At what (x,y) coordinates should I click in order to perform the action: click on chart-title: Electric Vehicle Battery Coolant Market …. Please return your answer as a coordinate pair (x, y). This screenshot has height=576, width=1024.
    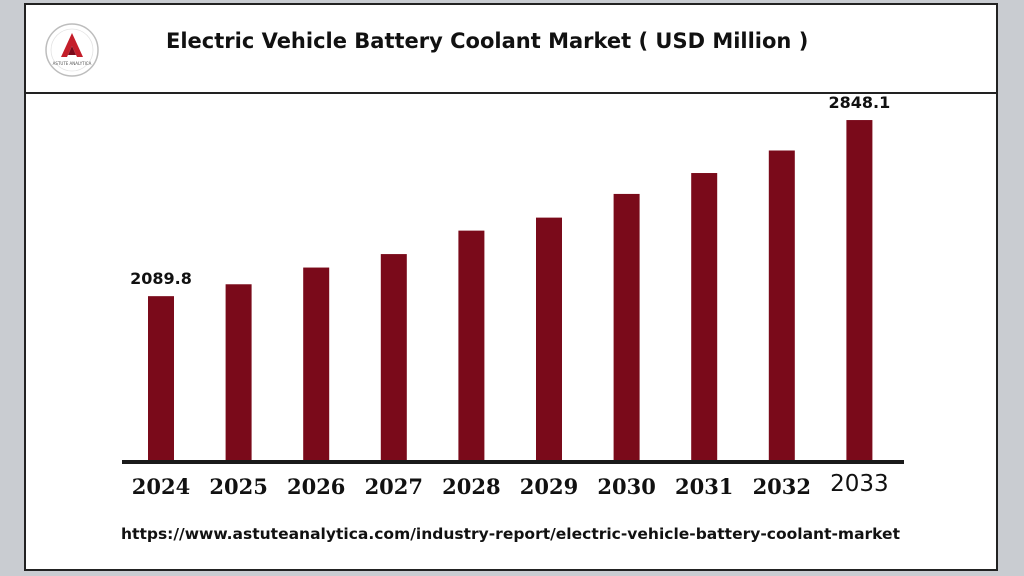
    Looking at the image, I should click on (487, 41).